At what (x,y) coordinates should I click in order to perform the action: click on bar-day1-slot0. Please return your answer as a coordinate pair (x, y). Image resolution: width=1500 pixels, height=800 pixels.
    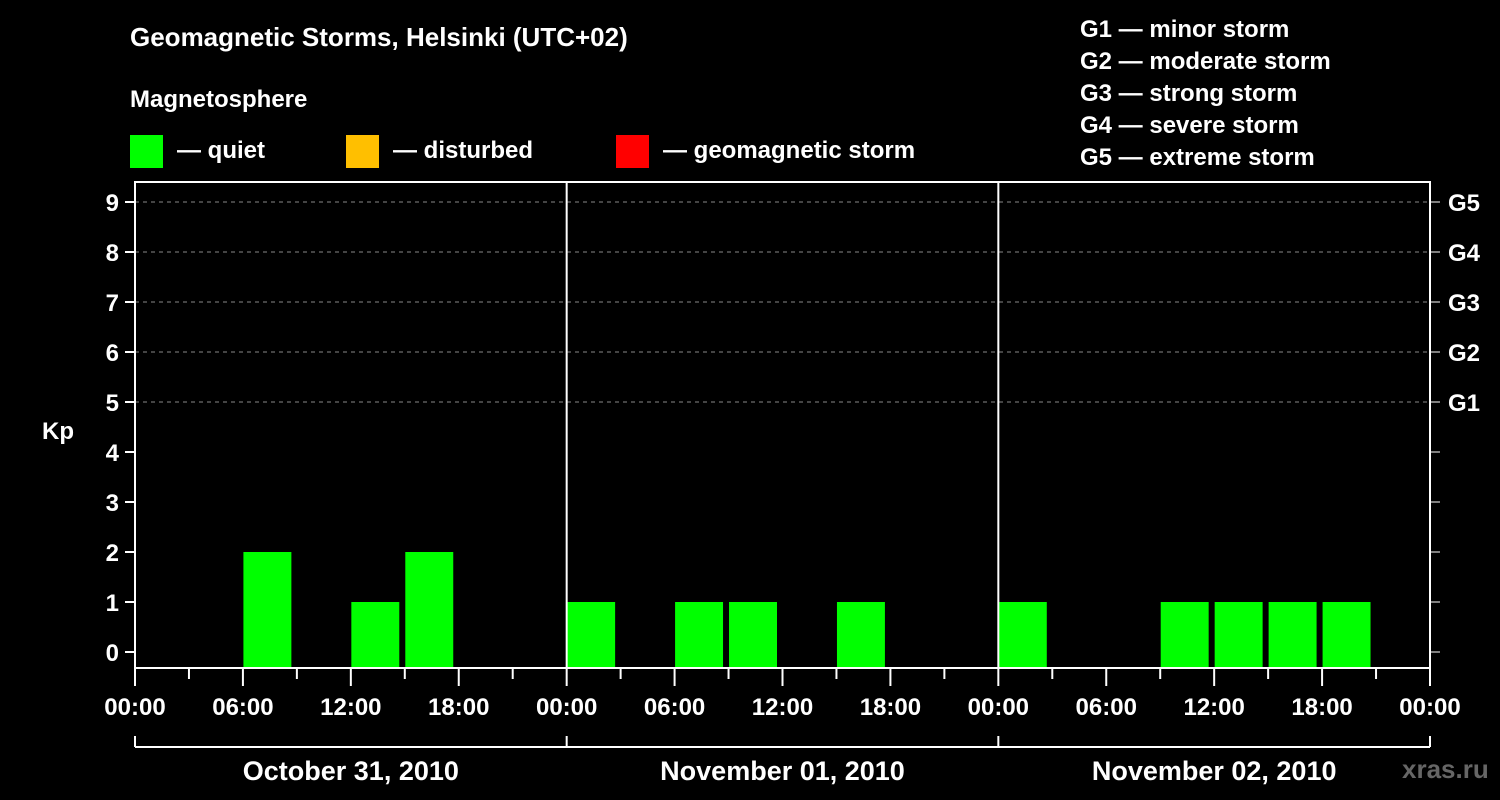
    Looking at the image, I should click on (591, 635).